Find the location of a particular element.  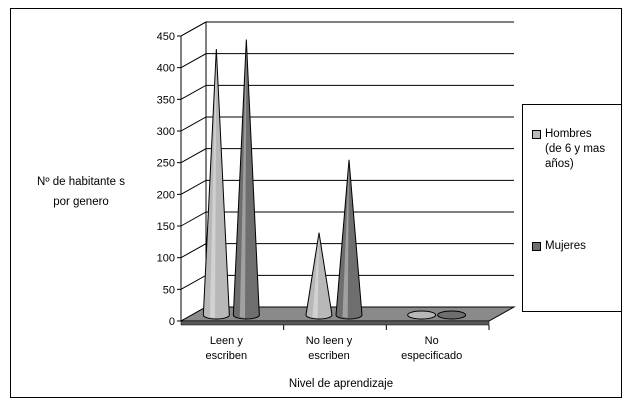

x-tick-label-1: No leen y escriben is located at coordinates (329, 348).